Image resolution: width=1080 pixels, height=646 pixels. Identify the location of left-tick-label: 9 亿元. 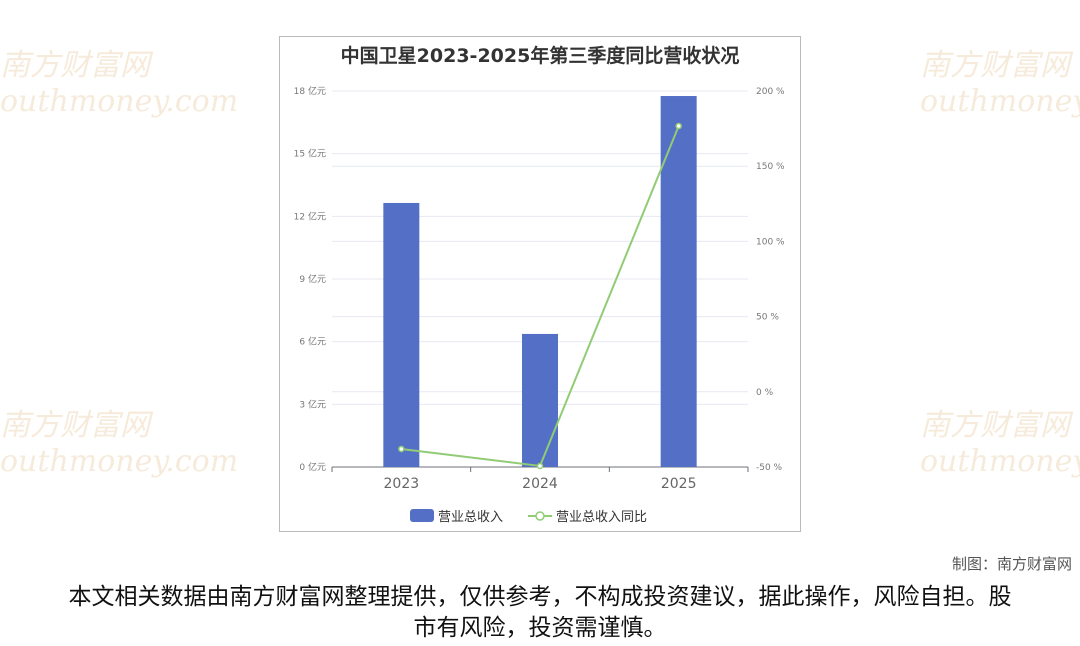
(312, 279).